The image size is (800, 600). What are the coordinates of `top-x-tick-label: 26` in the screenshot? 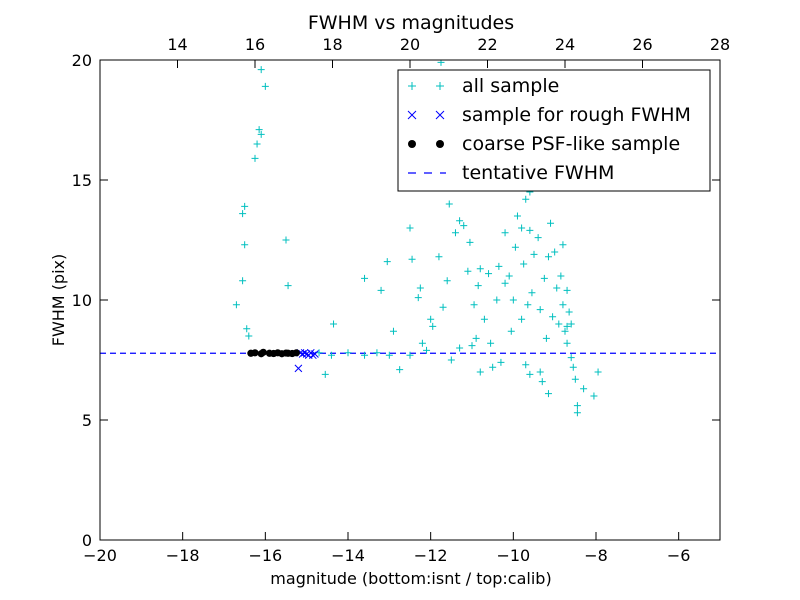 It's located at (642, 44).